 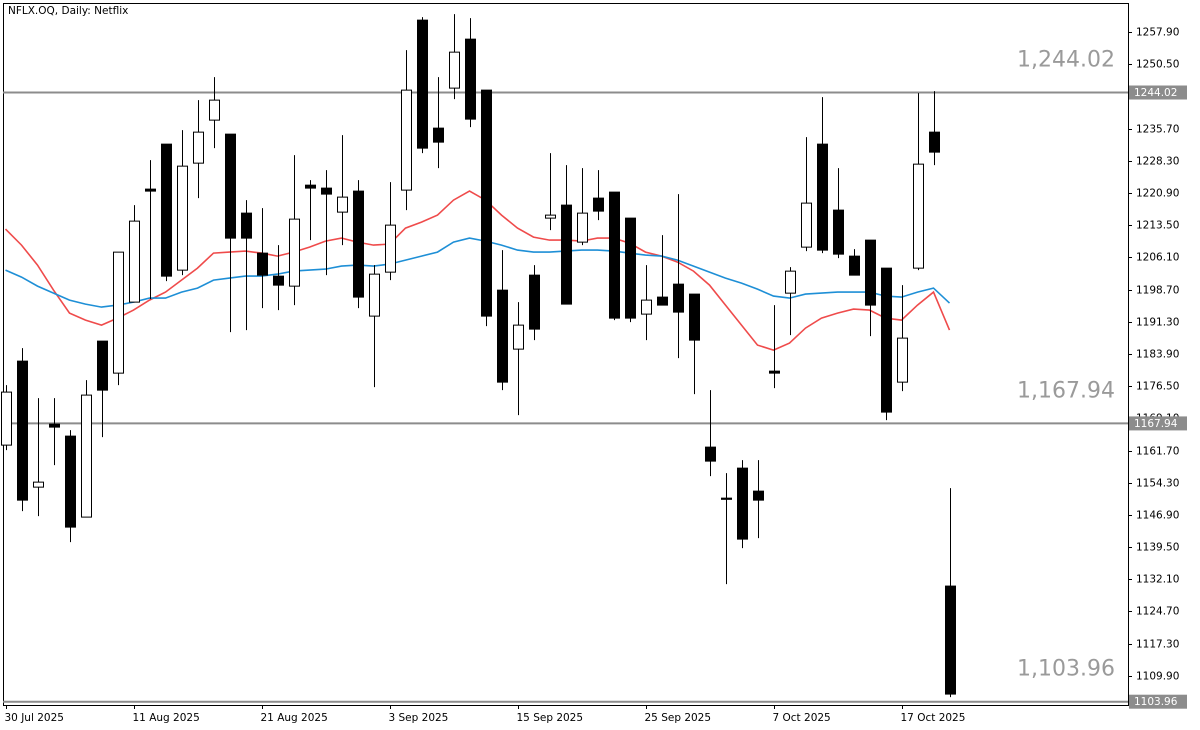 I want to click on x-tick-label: 15 Sep 2025, so click(x=550, y=718).